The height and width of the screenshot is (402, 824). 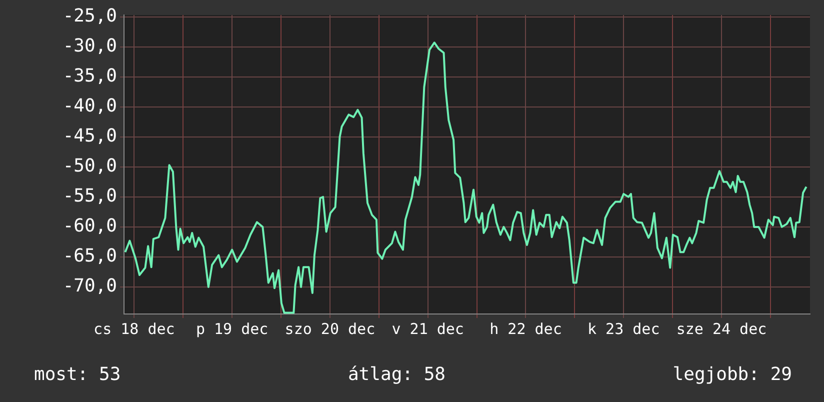 I want to click on x-tick-label: szo 20 dec, so click(x=330, y=329).